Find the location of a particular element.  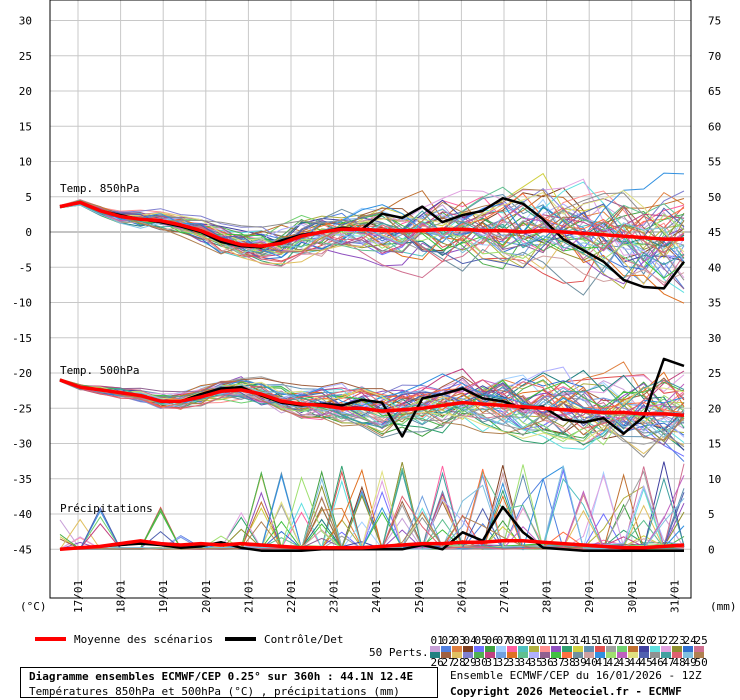

legend-num: 38 is located at coordinates (569, 662).